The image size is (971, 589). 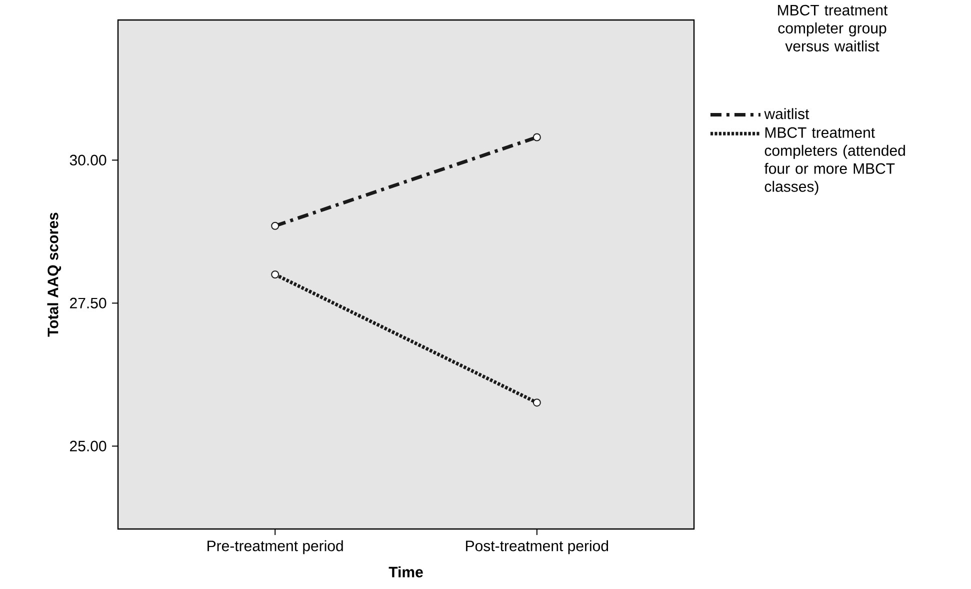 I want to click on legend-label: MBCT treatment completers (attended four or more MBCT classes), so click(x=834, y=161).